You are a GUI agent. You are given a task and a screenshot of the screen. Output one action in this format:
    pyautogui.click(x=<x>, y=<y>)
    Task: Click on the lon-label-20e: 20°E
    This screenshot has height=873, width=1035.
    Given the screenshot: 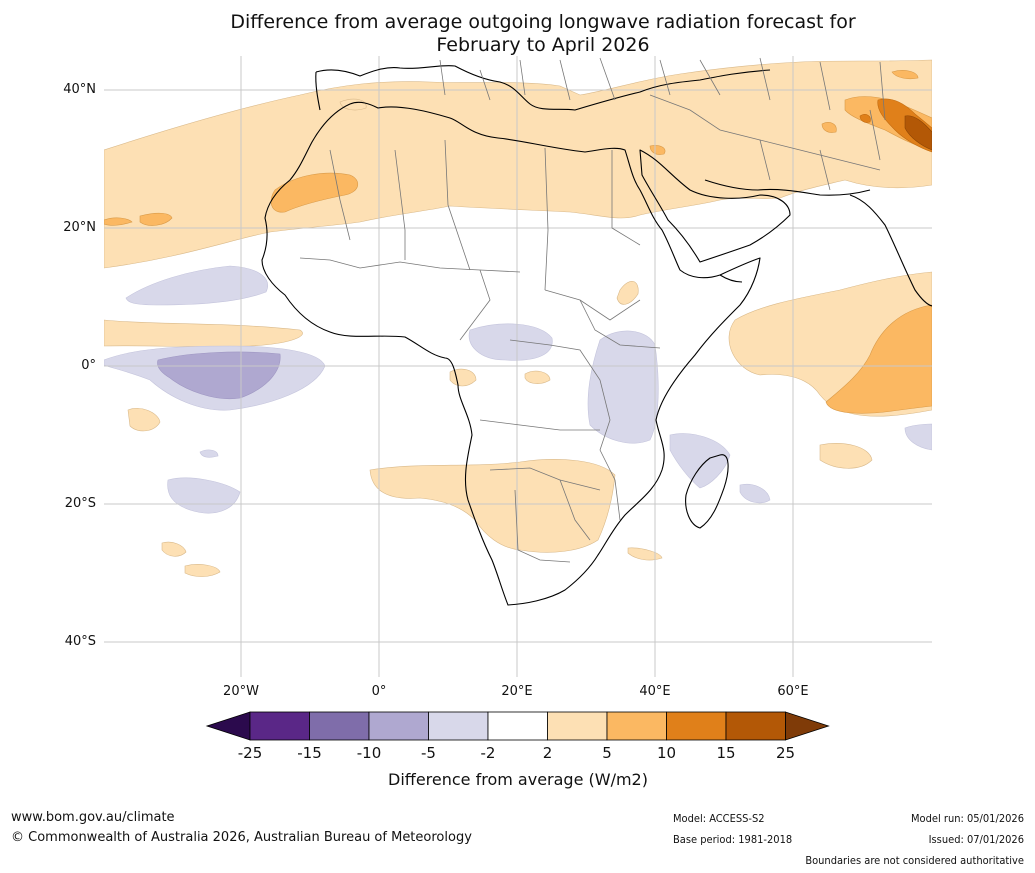 What is the action you would take?
    pyautogui.click(x=517, y=691)
    